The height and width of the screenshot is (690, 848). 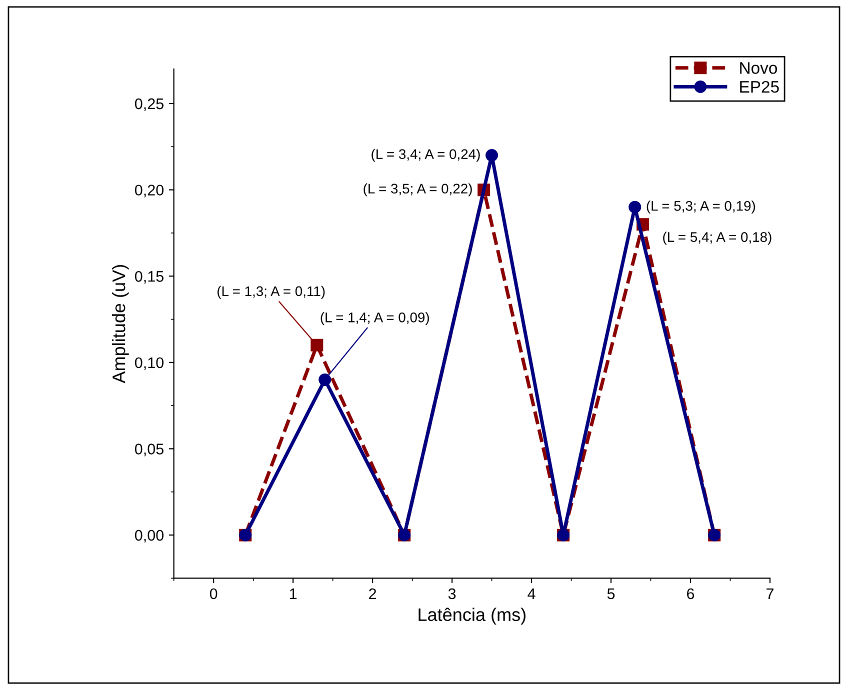 What do you see at coordinates (426, 155) in the screenshot?
I see `annotation: (L = 3,4; A = 0,24)` at bounding box center [426, 155].